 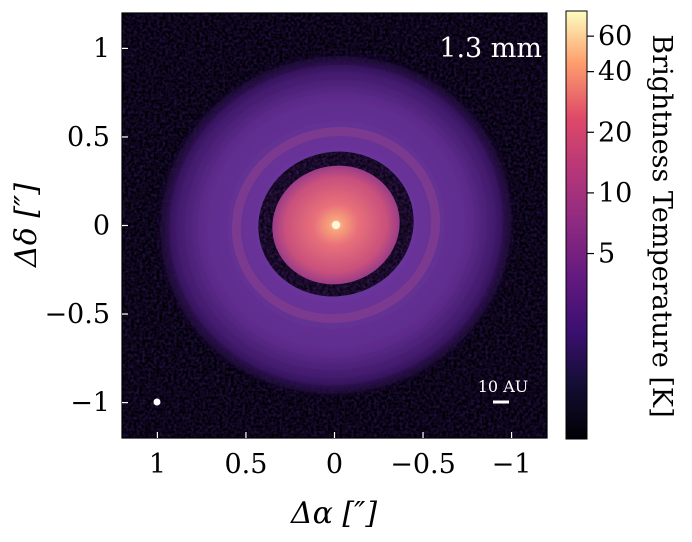 I want to click on colorbar-tick-label-2: 20, so click(x=615, y=132).